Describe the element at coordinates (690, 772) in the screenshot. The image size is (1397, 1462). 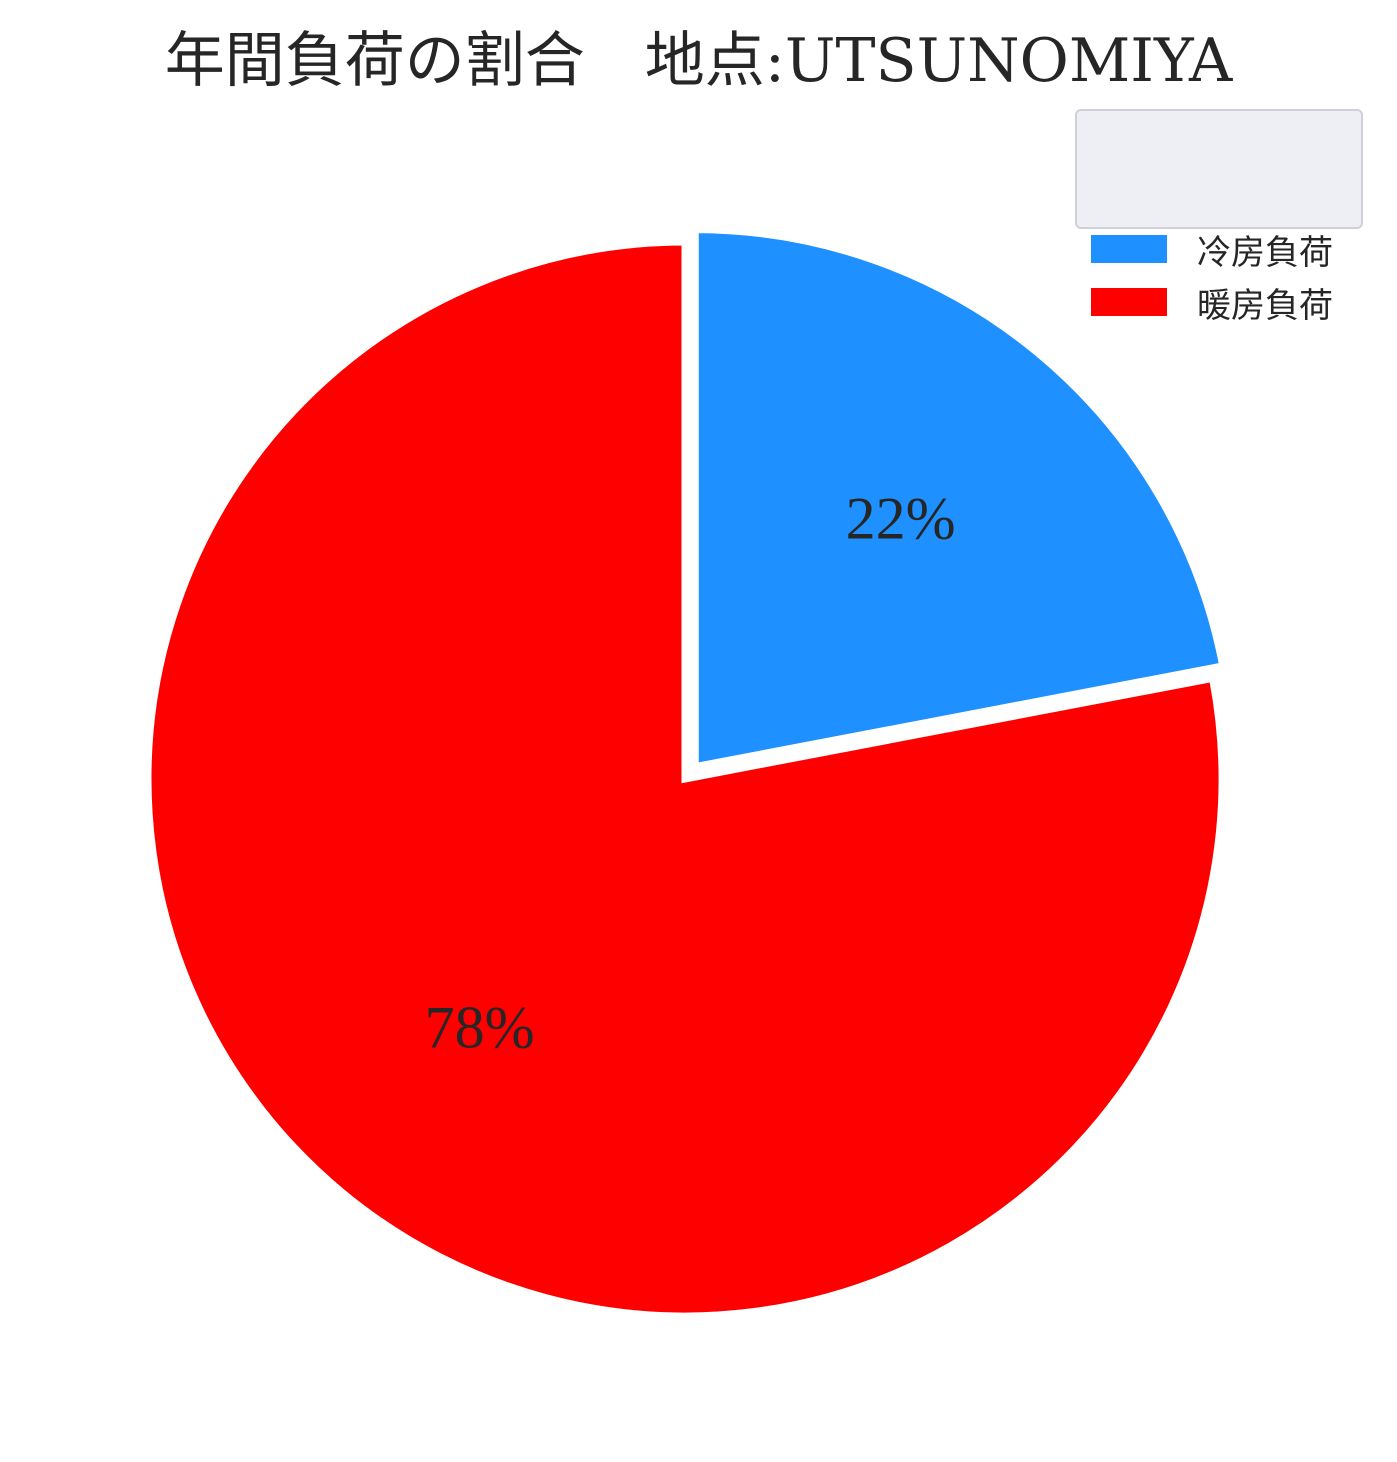
I see `pie-slice-labels: 22% 78%` at that location.